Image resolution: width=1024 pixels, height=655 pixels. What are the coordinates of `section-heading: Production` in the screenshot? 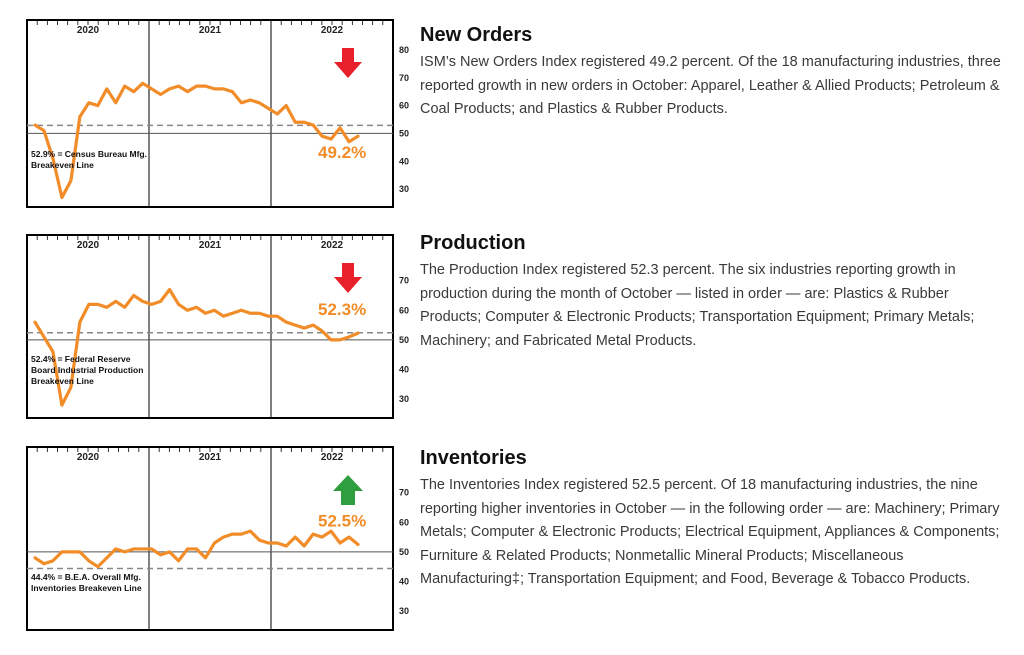 It's located at (473, 243).